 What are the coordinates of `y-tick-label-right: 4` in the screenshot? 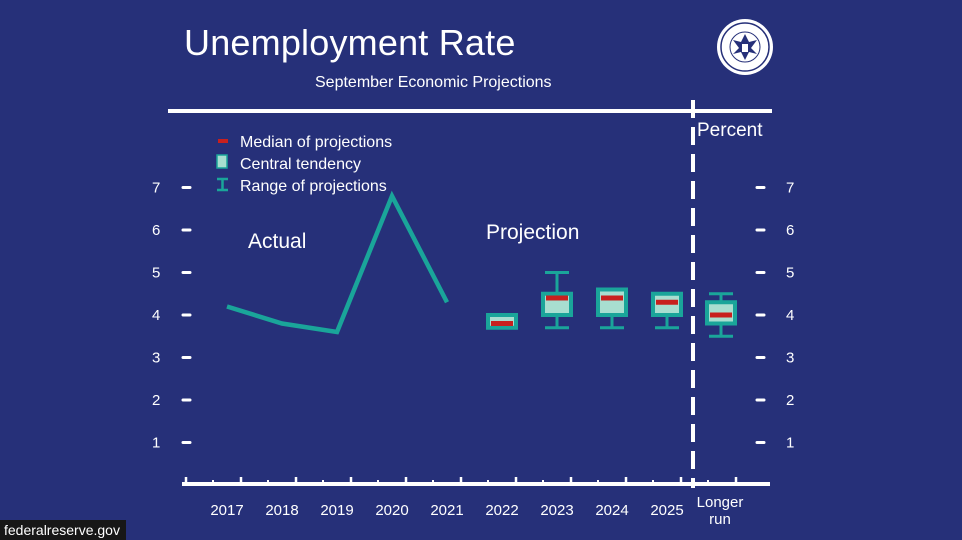 It's located at (790, 315).